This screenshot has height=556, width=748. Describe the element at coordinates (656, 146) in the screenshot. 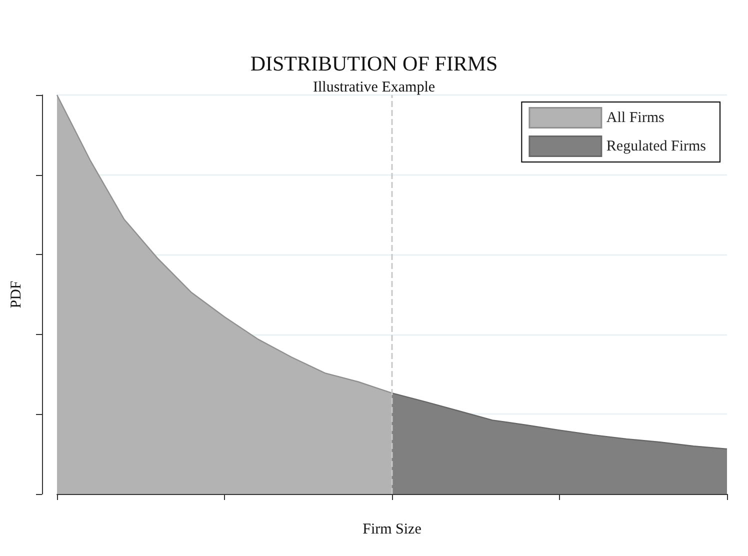

I see `legend-label: Regulated Firms` at that location.